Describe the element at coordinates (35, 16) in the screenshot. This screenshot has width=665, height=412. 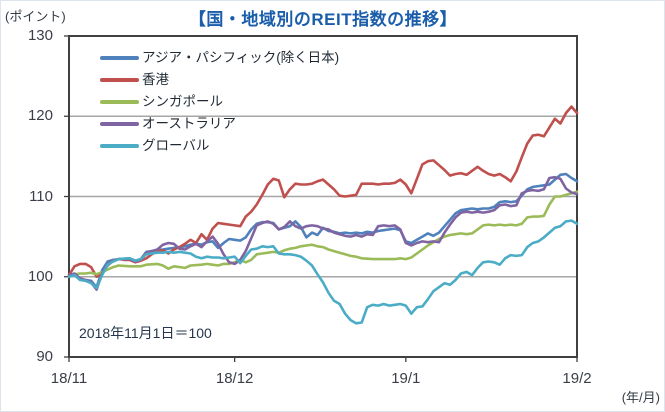
I see `y-axis-unit-label: (ポイント)` at that location.